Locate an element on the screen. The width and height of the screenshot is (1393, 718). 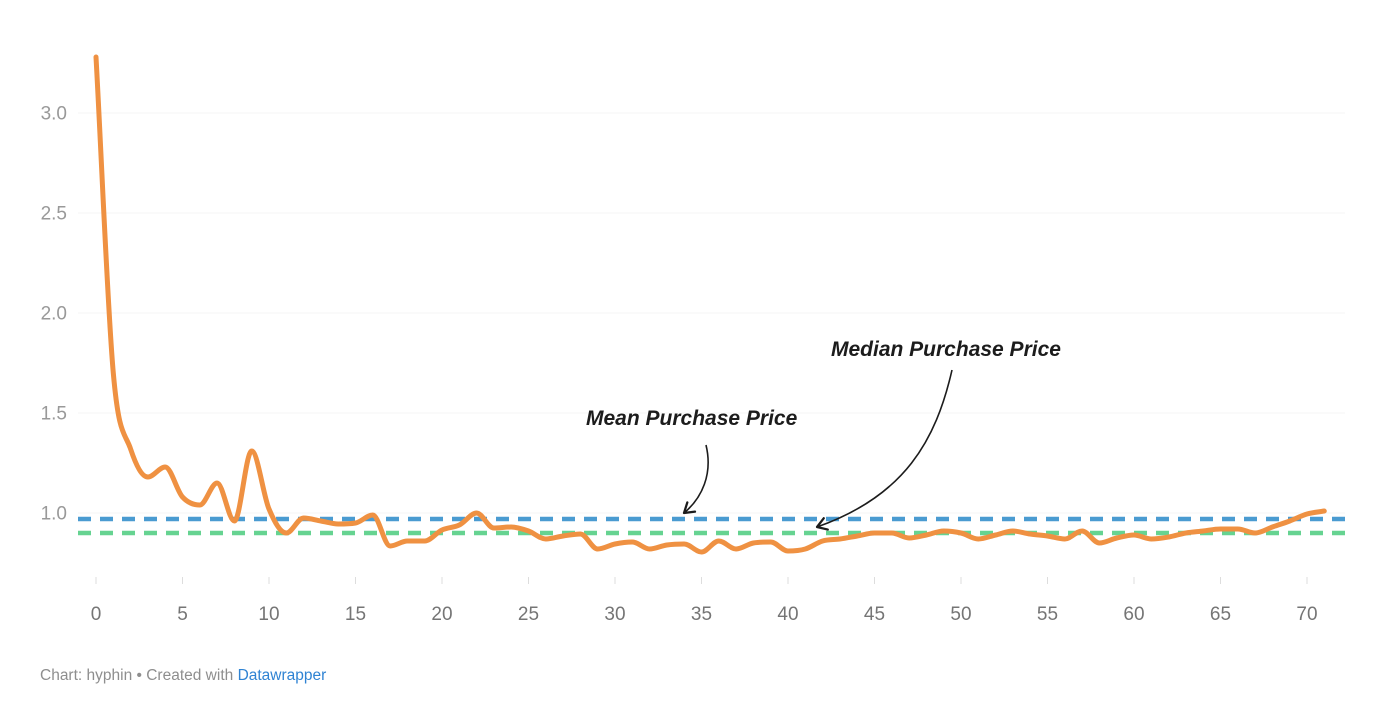
median-annotation-label: Median Purchase Price is located at coordinates (946, 349).